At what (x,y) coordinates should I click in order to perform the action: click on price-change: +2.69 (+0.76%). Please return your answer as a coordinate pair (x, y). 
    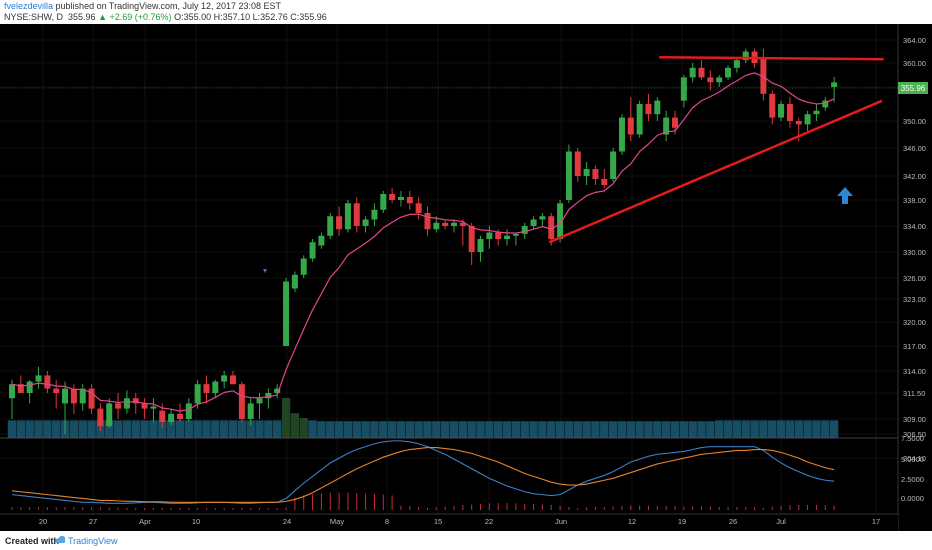
    Looking at the image, I should click on (140, 17).